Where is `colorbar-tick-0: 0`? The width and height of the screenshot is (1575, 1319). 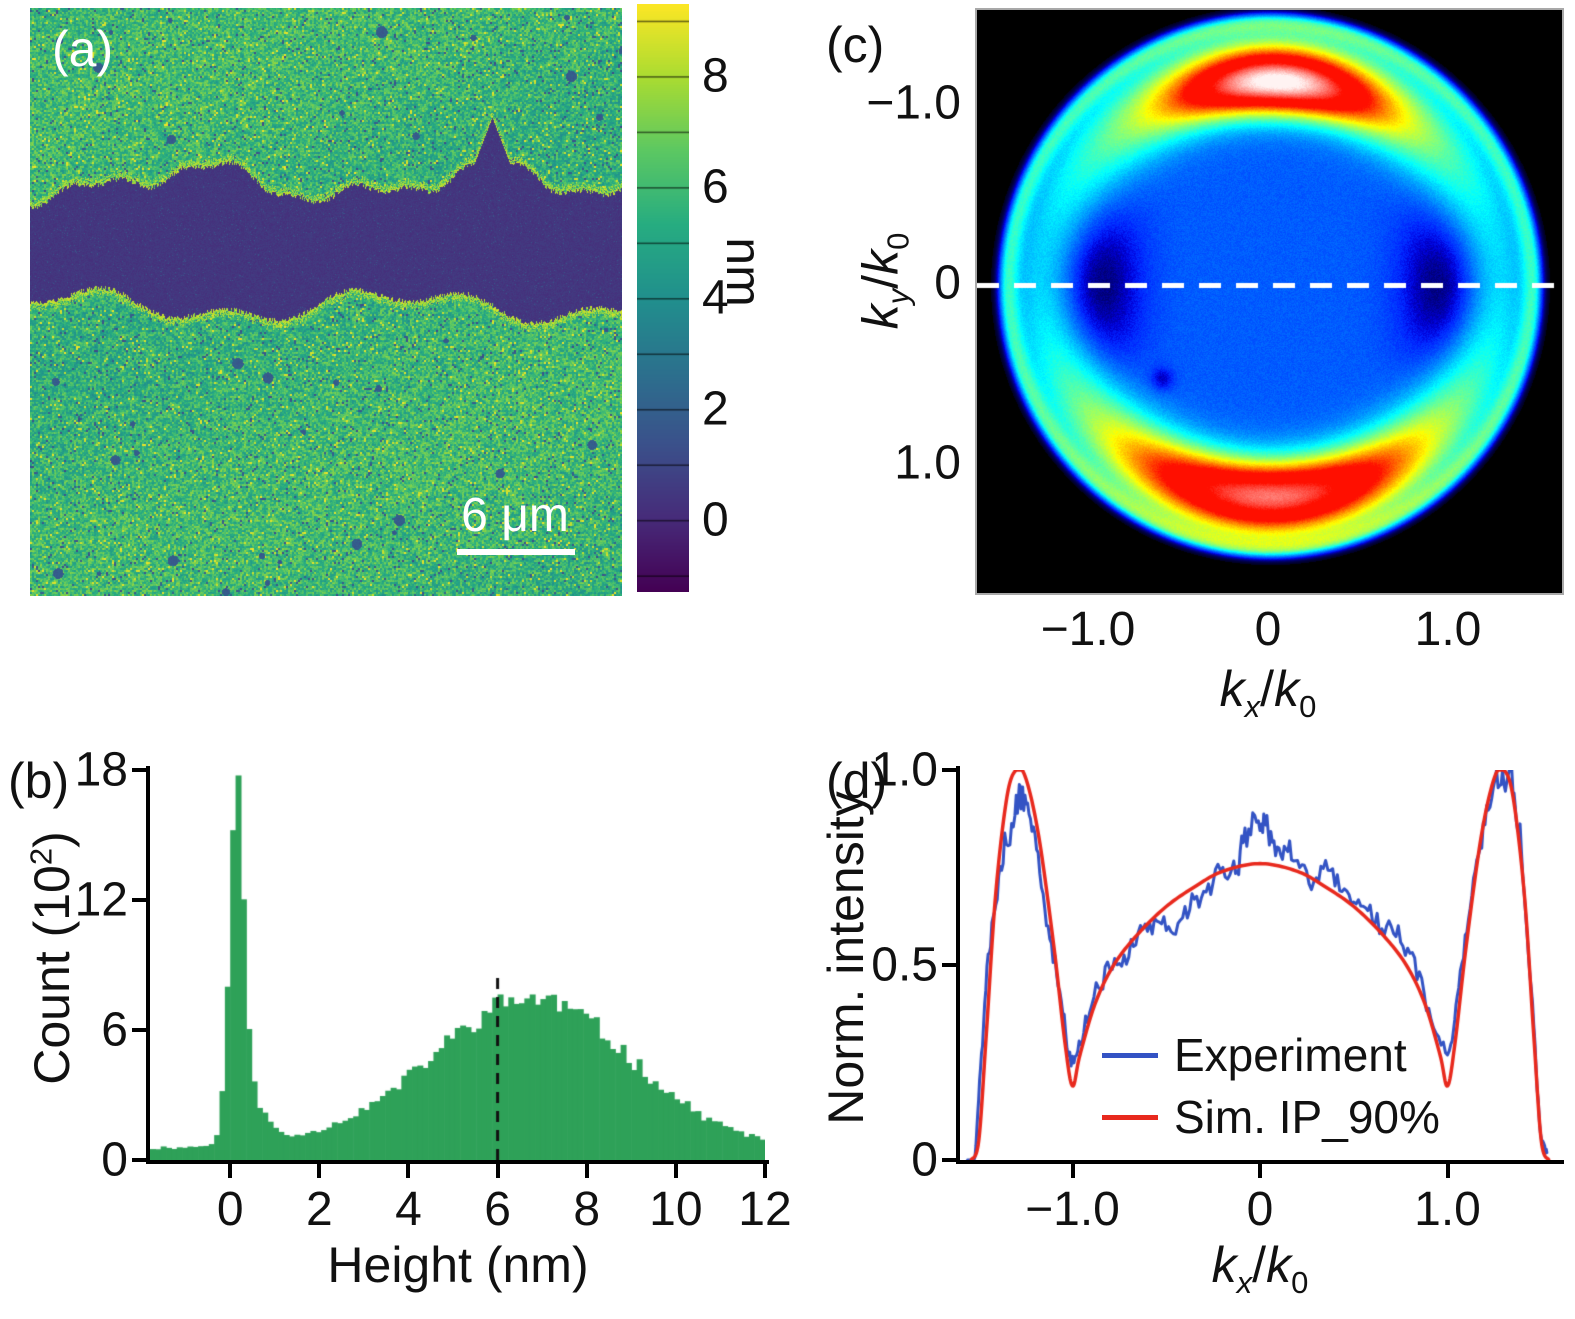
colorbar-tick-0: 0 is located at coordinates (715, 520).